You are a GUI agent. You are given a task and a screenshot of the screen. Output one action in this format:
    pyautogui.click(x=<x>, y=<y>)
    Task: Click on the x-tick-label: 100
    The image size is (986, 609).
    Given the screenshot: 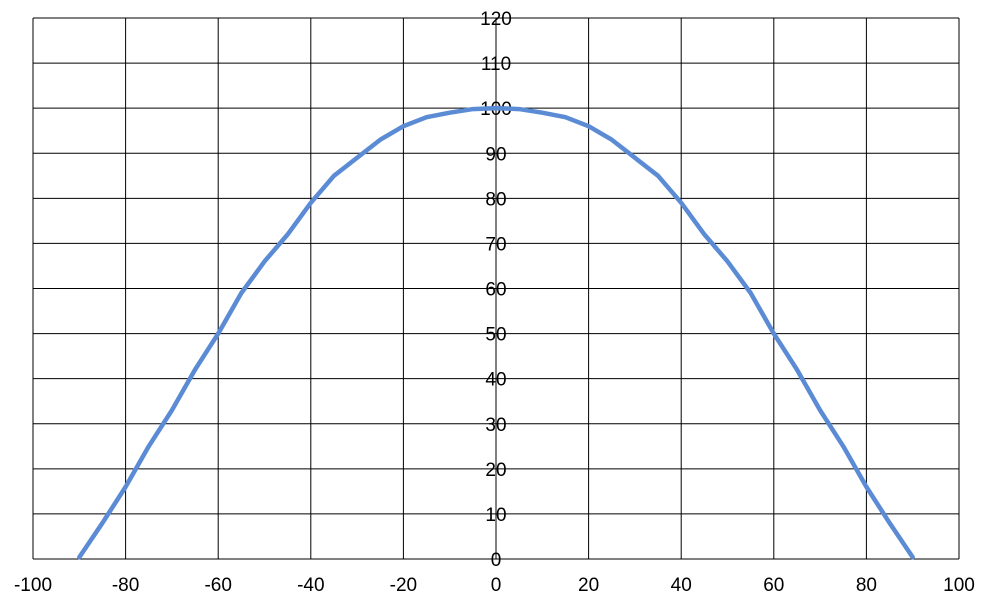 What is the action you would take?
    pyautogui.click(x=959, y=585)
    